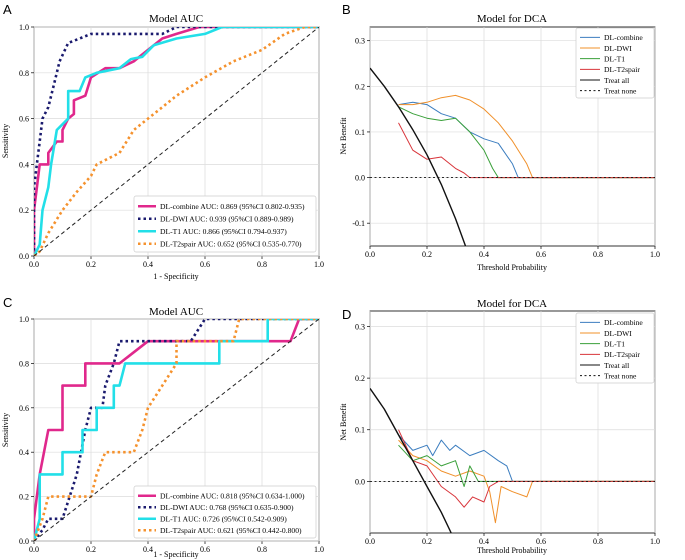  Describe the element at coordinates (176, 19) in the screenshot. I see `chart-title-a: Model AUC` at that location.